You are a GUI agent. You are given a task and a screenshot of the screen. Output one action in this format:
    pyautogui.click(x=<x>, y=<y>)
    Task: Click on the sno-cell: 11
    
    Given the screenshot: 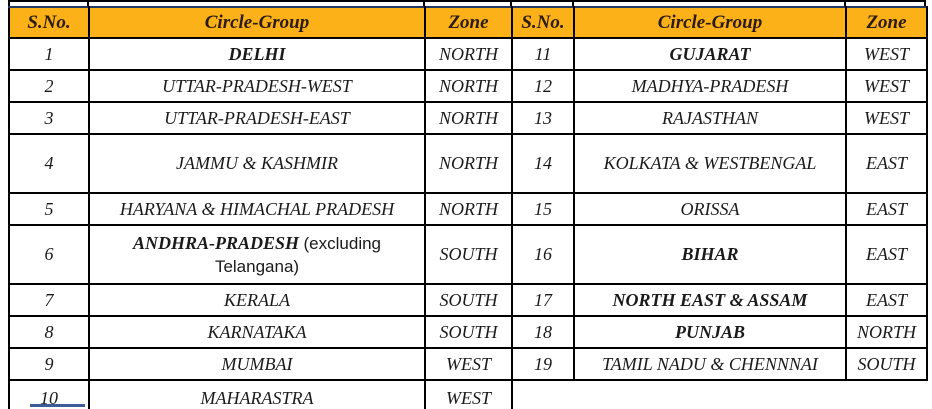 What is the action you would take?
    pyautogui.click(x=543, y=54)
    